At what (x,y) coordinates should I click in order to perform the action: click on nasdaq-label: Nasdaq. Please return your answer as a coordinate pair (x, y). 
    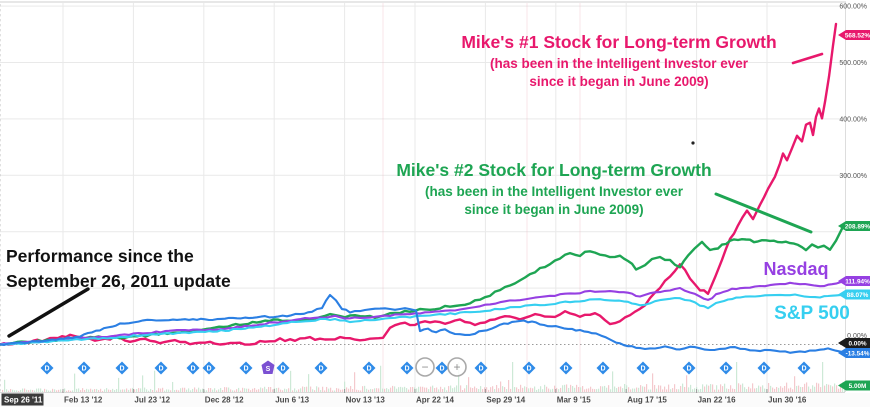
    Looking at the image, I should click on (795, 269).